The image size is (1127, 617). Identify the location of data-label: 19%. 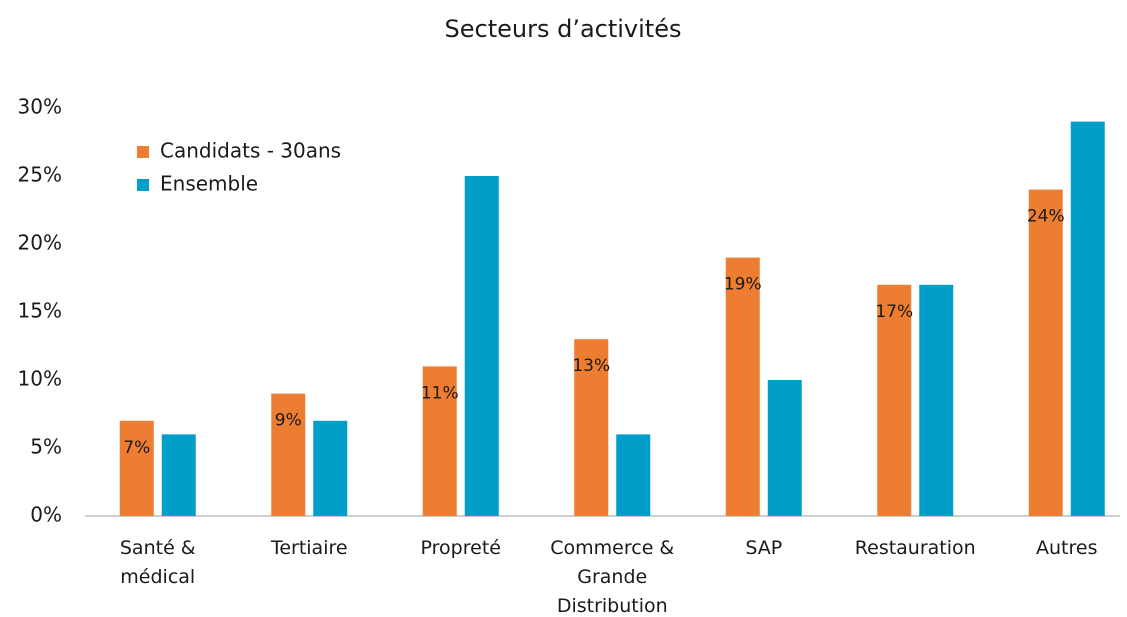
(743, 285).